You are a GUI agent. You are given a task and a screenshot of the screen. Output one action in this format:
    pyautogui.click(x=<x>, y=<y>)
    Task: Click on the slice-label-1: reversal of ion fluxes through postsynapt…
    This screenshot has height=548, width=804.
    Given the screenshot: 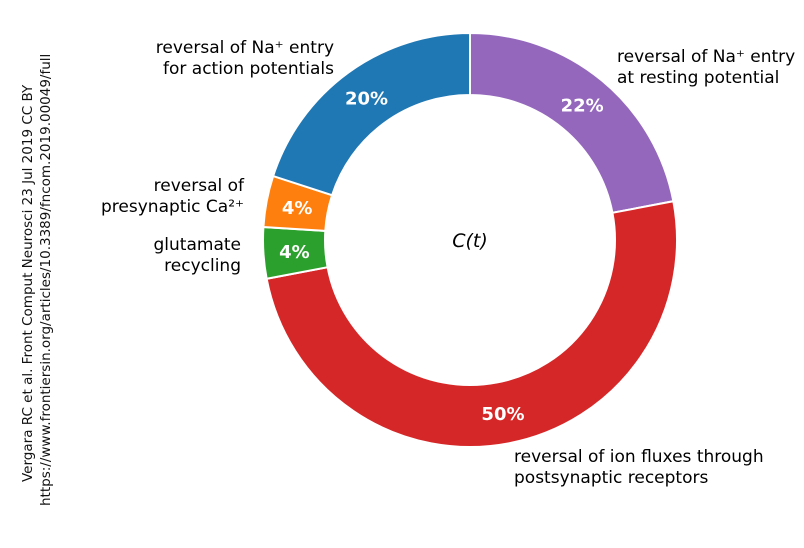 What is the action you would take?
    pyautogui.click(x=639, y=467)
    